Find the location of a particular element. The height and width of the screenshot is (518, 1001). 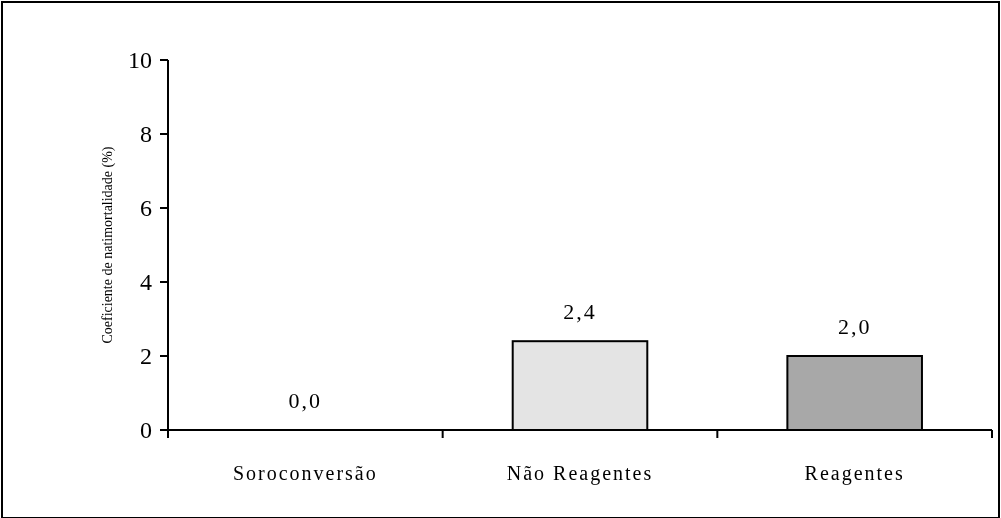

data-label: 2,4 is located at coordinates (580, 312).